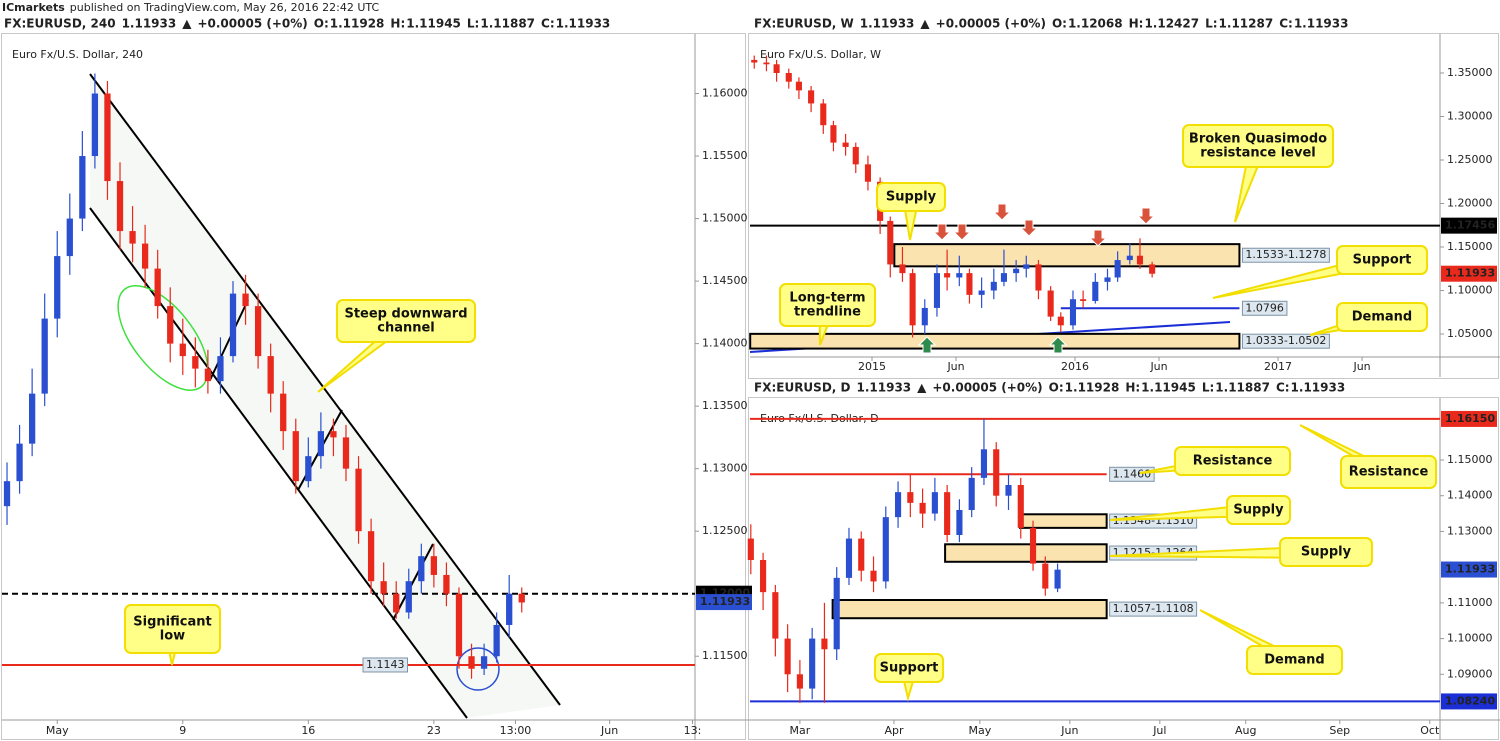 The width and height of the screenshot is (1500, 741). I want to click on callout-text: low, so click(172, 636).